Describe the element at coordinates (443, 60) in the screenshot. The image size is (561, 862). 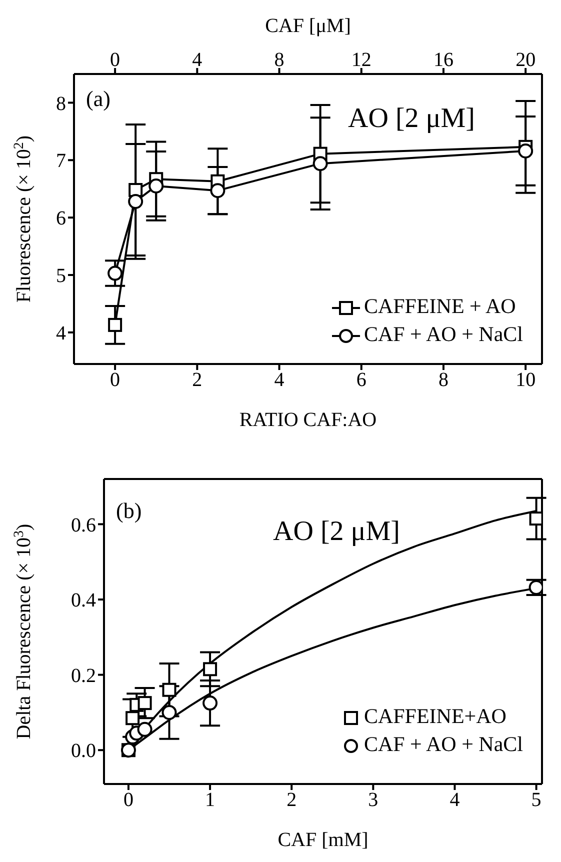
I see `x2-tick-label: 16` at that location.